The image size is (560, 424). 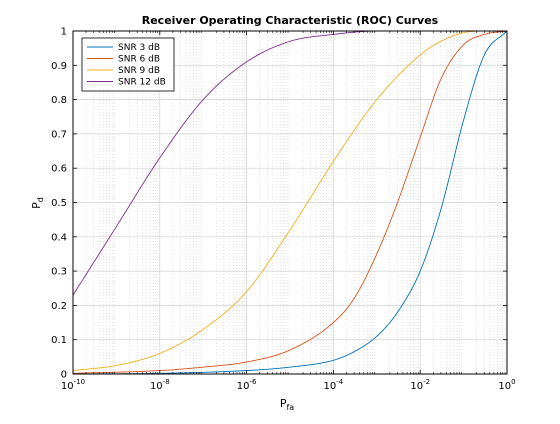 I want to click on y-tick-label: 0.1, so click(x=59, y=340).